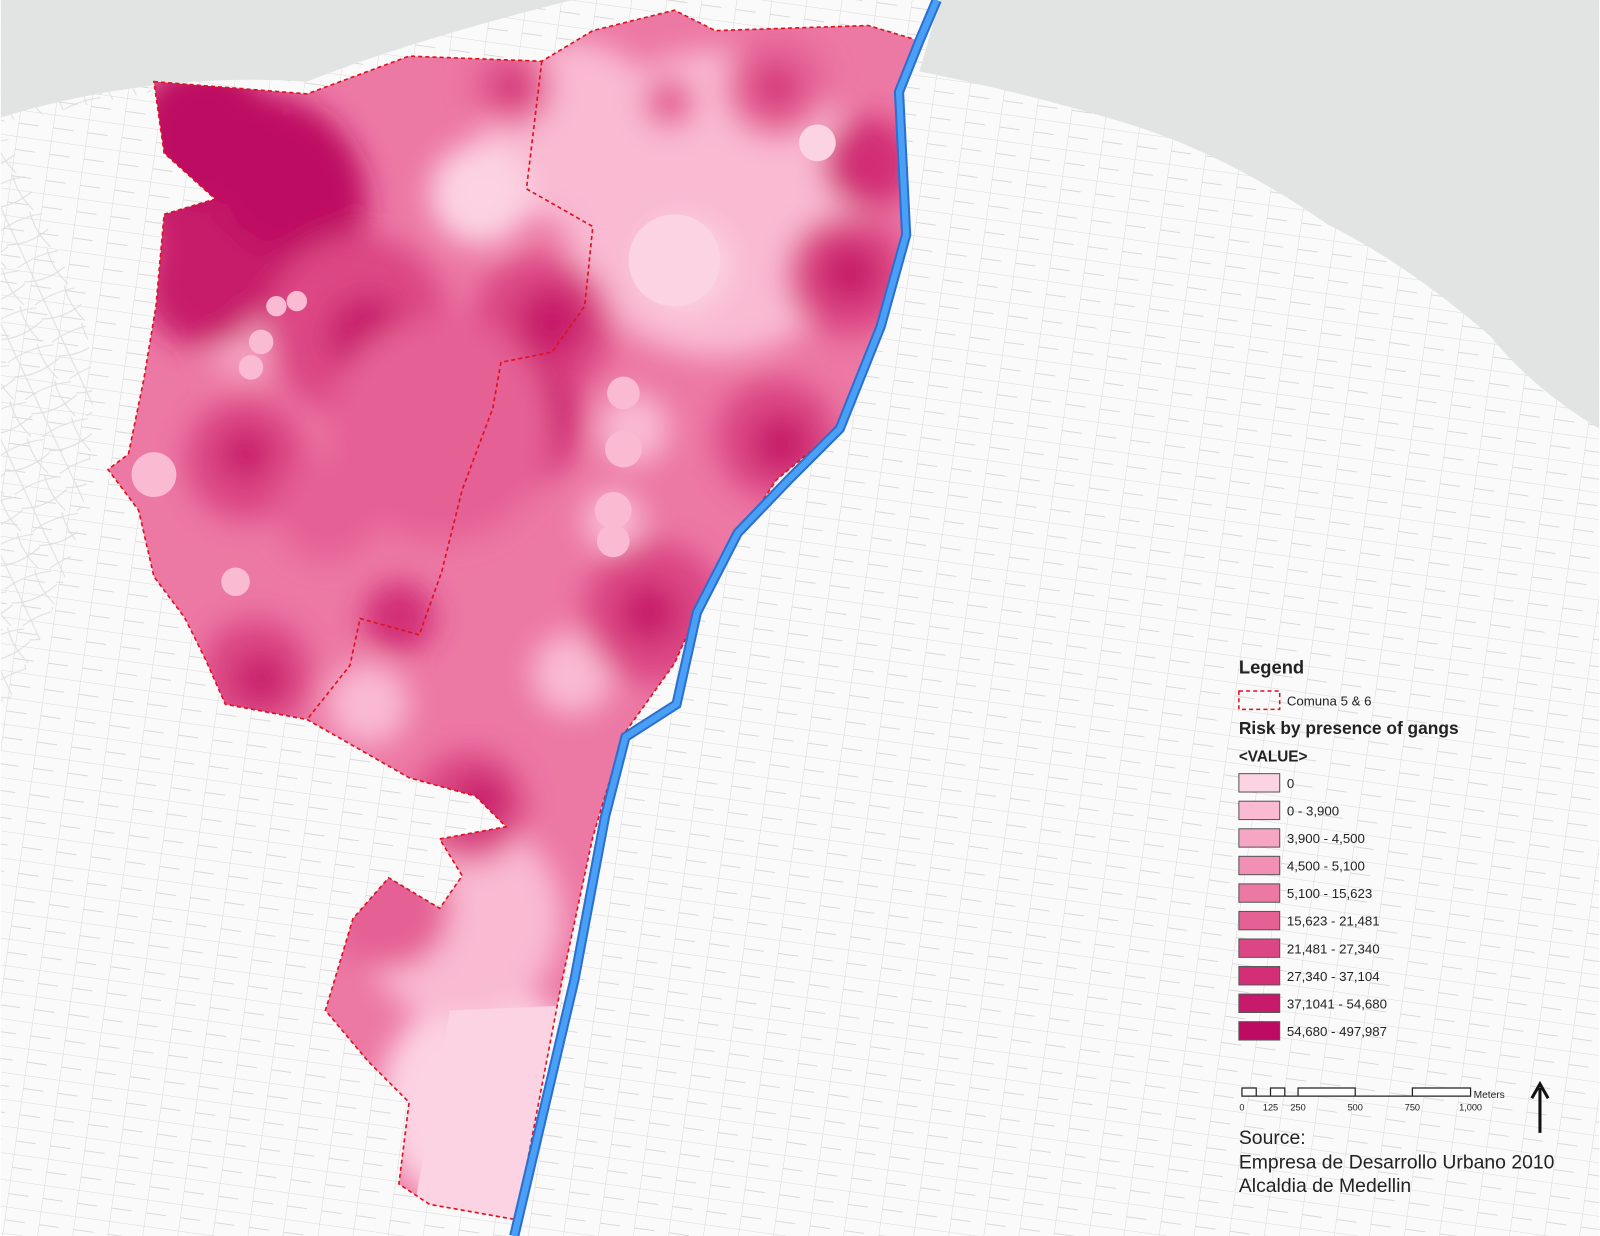 Image resolution: width=1600 pixels, height=1236 pixels. What do you see at coordinates (1470, 1107) in the screenshot?
I see `scale-tick-label: 1,000` at bounding box center [1470, 1107].